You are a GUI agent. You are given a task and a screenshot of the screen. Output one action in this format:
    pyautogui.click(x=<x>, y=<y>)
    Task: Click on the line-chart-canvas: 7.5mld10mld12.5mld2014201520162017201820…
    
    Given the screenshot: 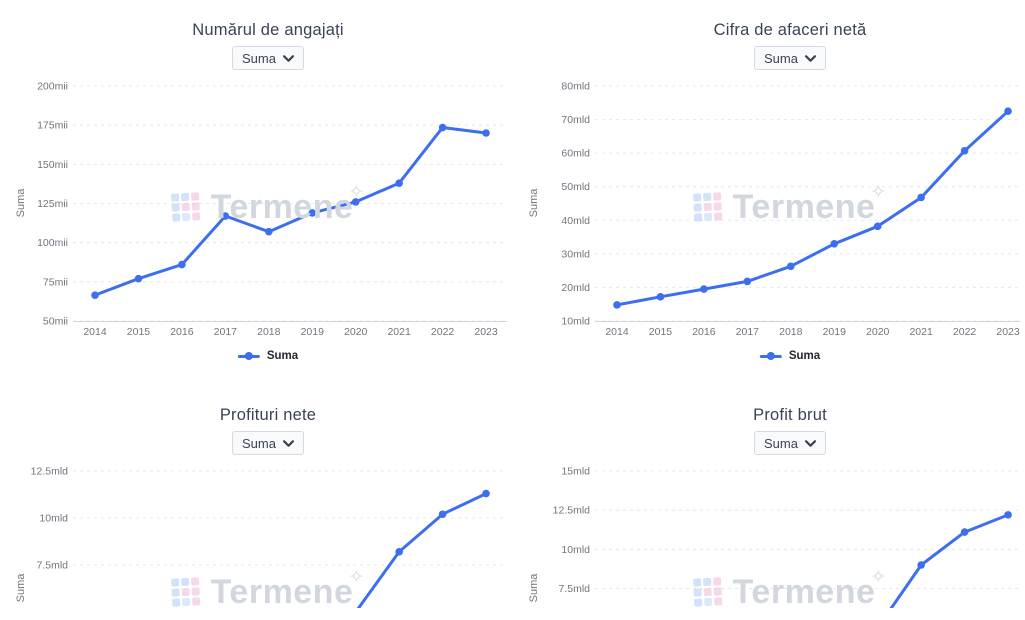 What is the action you would take?
    pyautogui.click(x=269, y=537)
    